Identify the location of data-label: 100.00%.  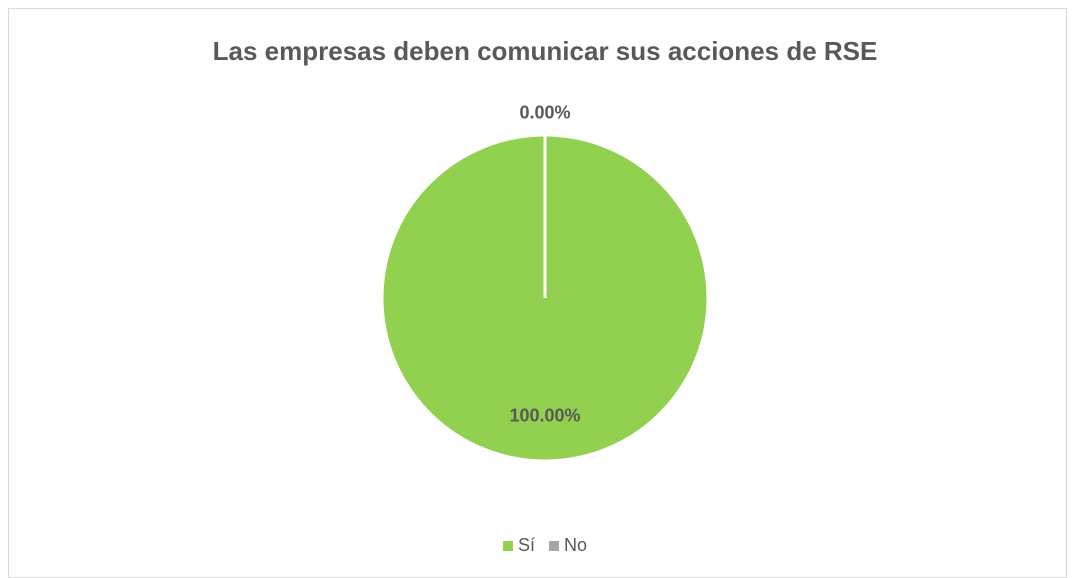
(544, 416).